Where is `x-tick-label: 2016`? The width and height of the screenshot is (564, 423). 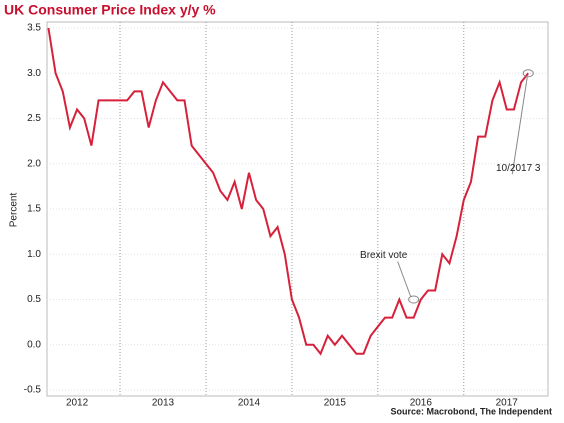
x-tick-label: 2016 is located at coordinates (421, 403).